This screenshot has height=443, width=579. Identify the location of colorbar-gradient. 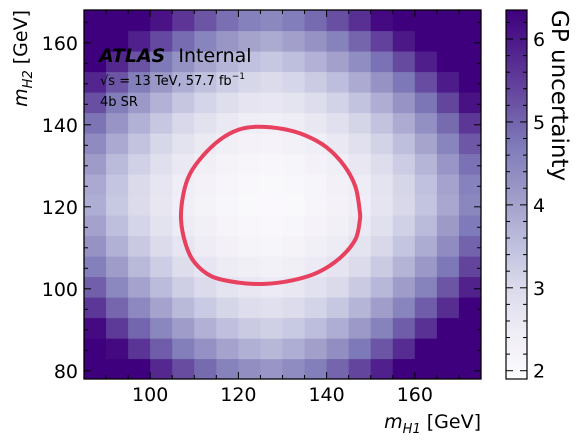
(516, 194).